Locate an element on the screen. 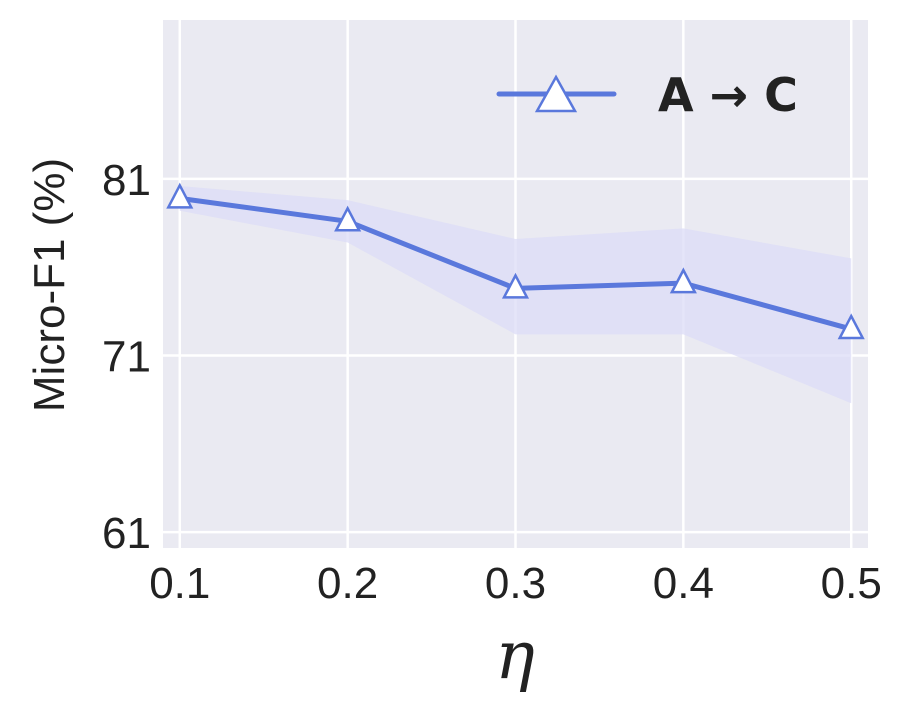 Image resolution: width=914 pixels, height=716 pixels. x-tick-labels: 0.1 0.2 0.3 0.4 0.5 is located at coordinates (515, 583).